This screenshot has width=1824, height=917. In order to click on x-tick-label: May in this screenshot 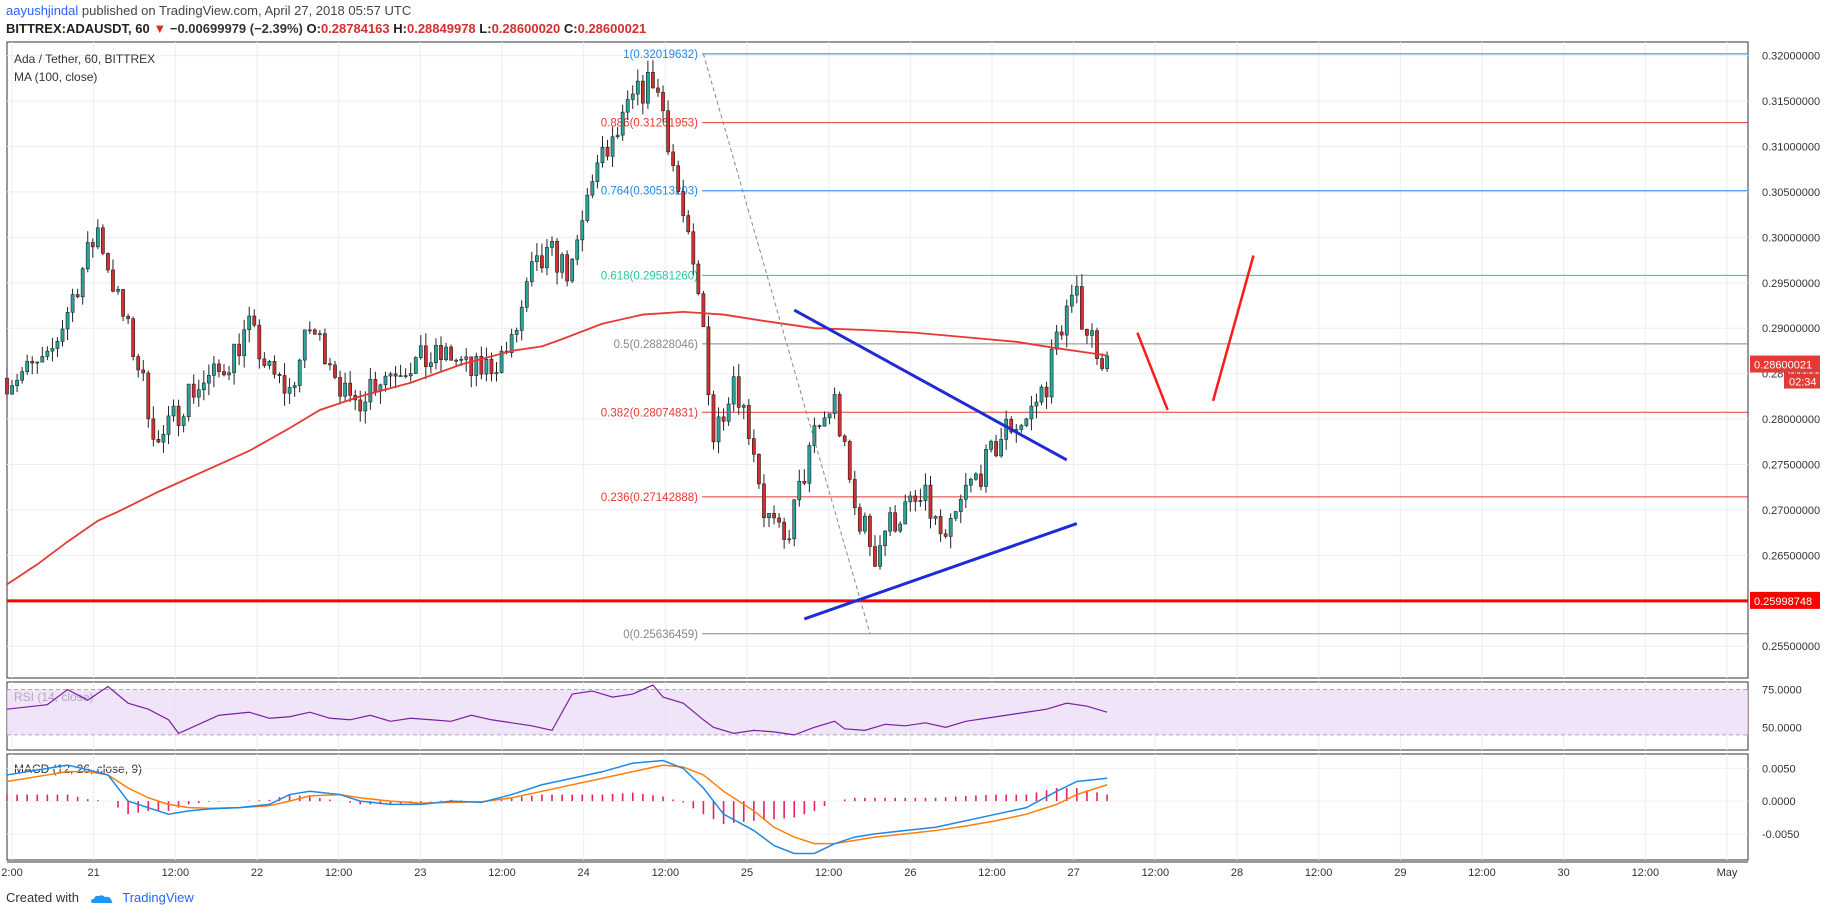, I will do `click(1727, 873)`.